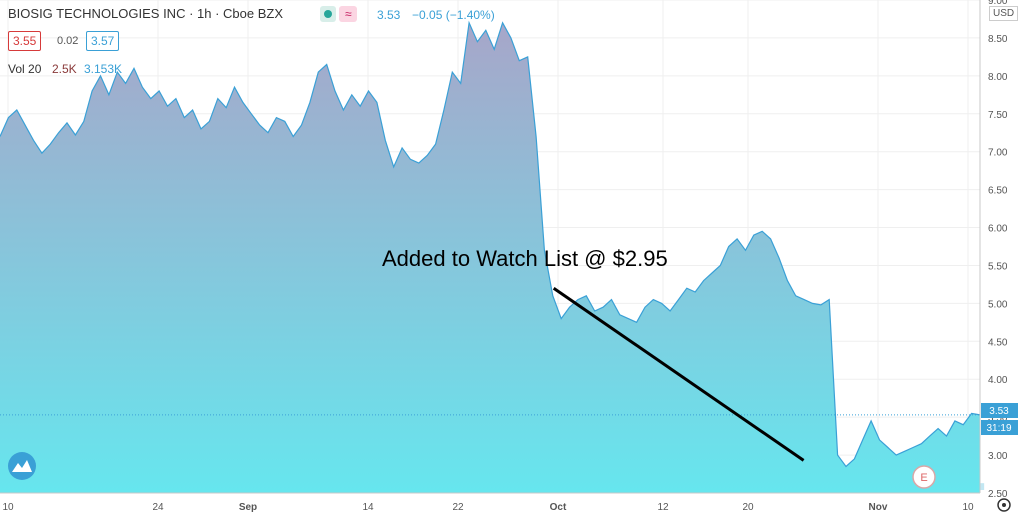 The width and height of the screenshot is (1024, 519). I want to click on y-tick-label: 4.00, so click(998, 380).